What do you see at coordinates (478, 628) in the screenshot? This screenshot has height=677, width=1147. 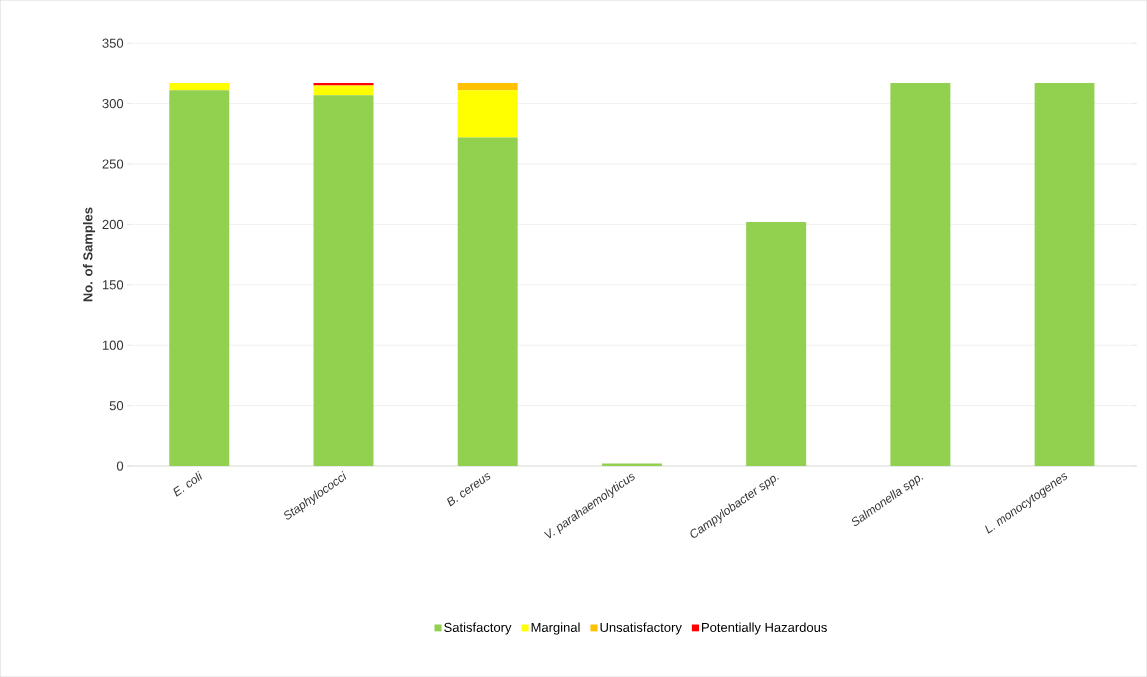 I see `legend-label: Satisfactory` at bounding box center [478, 628].